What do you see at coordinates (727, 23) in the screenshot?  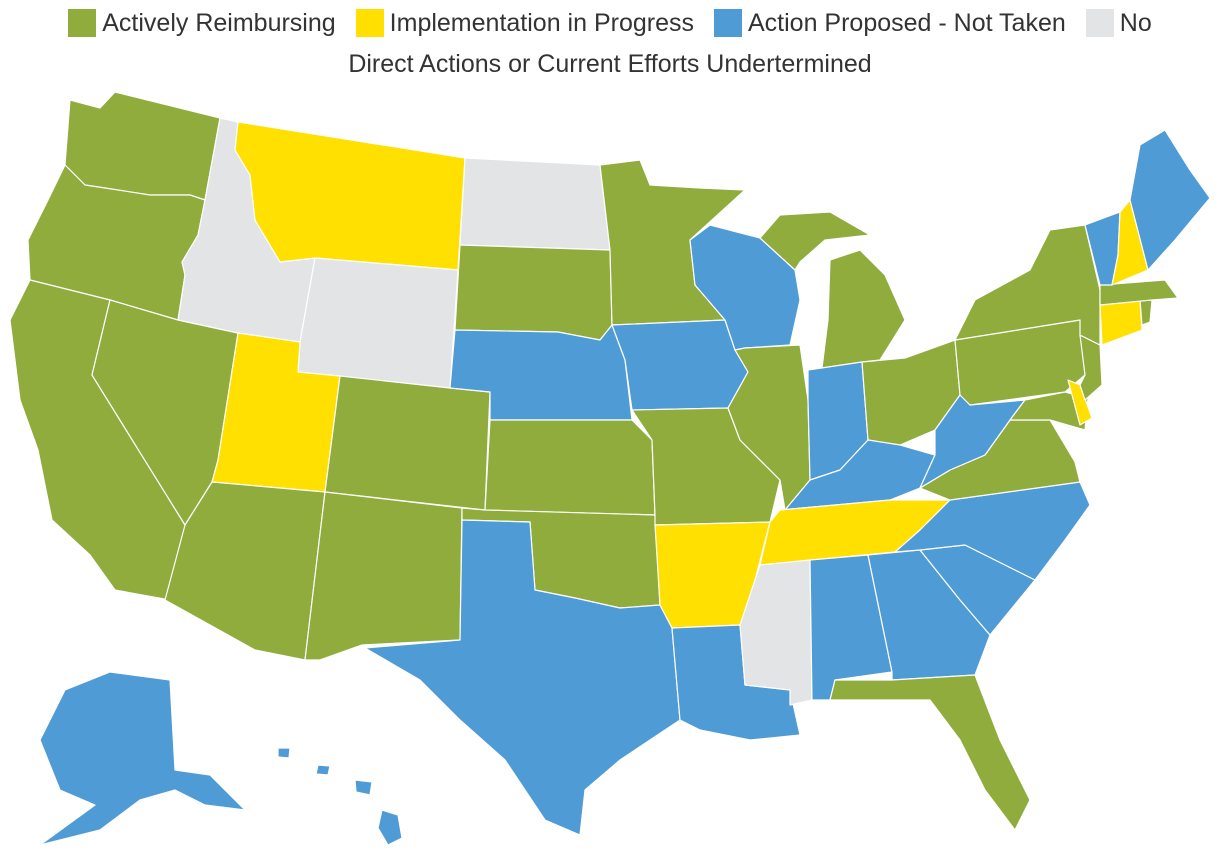 I see `legend-swatch-action-proposed` at bounding box center [727, 23].